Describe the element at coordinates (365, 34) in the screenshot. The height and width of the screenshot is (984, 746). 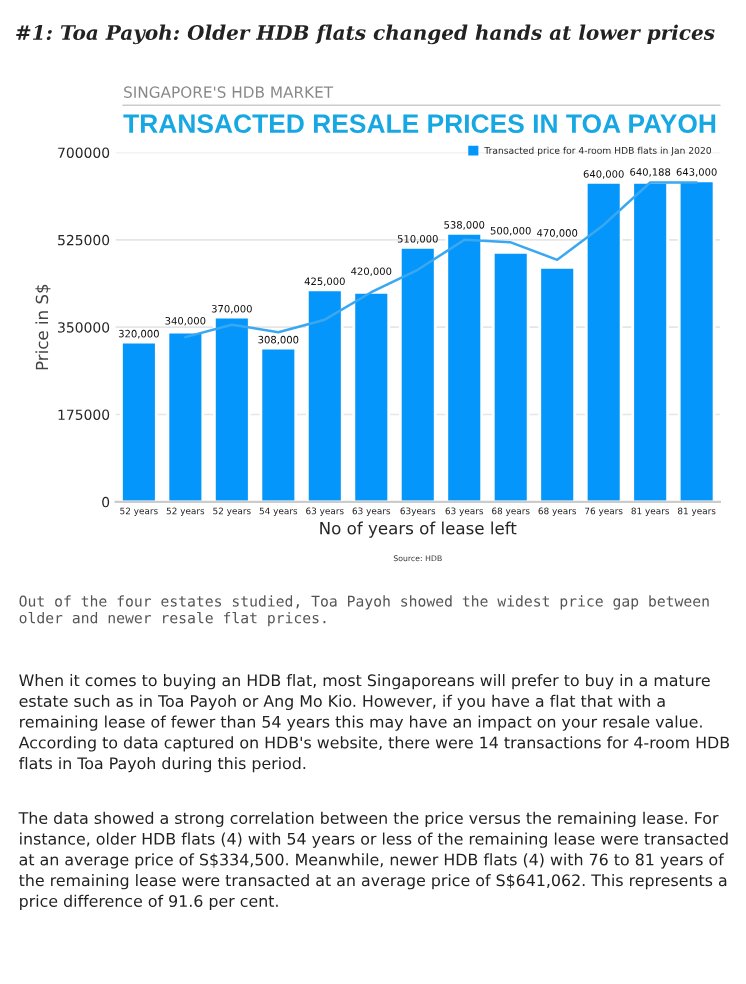
I see `chart-title: #1: Toa Payoh: Older HDB flats changed hands at lower prices` at that location.